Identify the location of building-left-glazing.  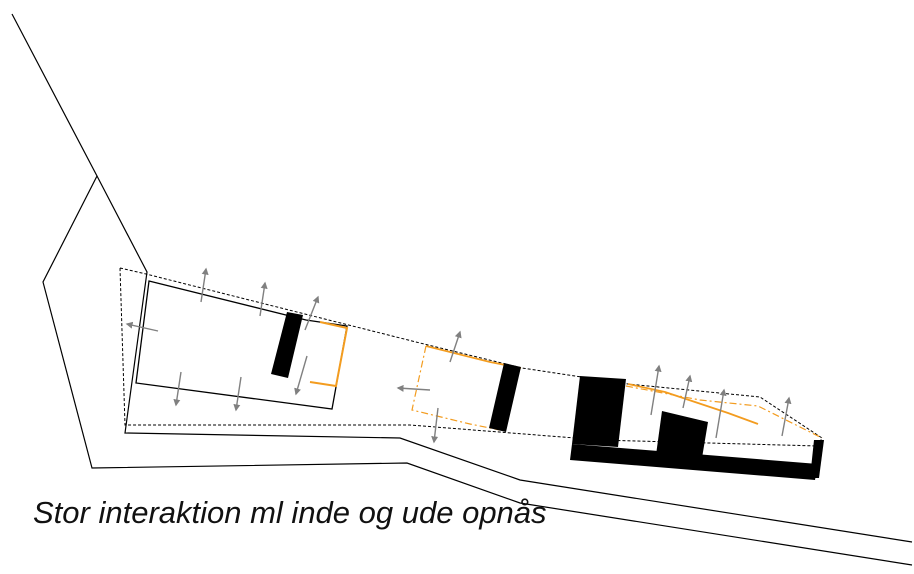
(329, 354).